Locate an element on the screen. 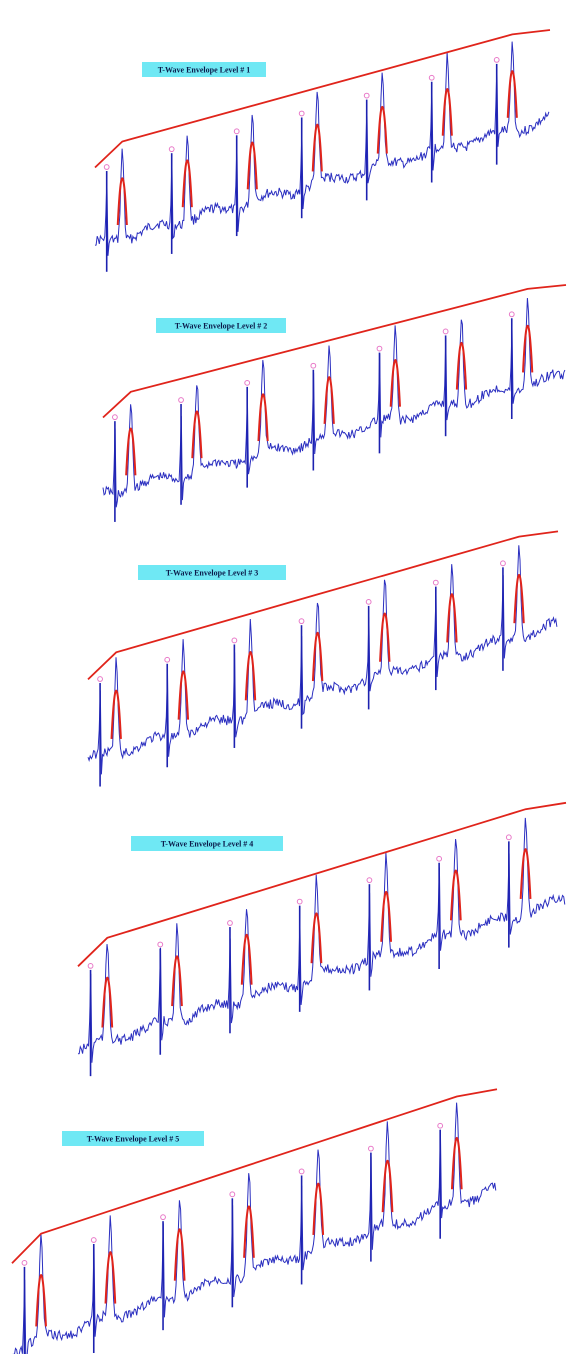 This screenshot has width=569, height=1354. level-label: T-Wave Envelope Level # 2 is located at coordinates (221, 326).